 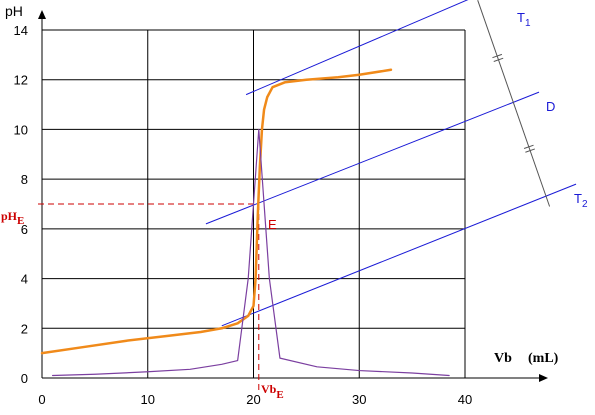 I want to click on tangent-line-T1, so click(x=357, y=48).